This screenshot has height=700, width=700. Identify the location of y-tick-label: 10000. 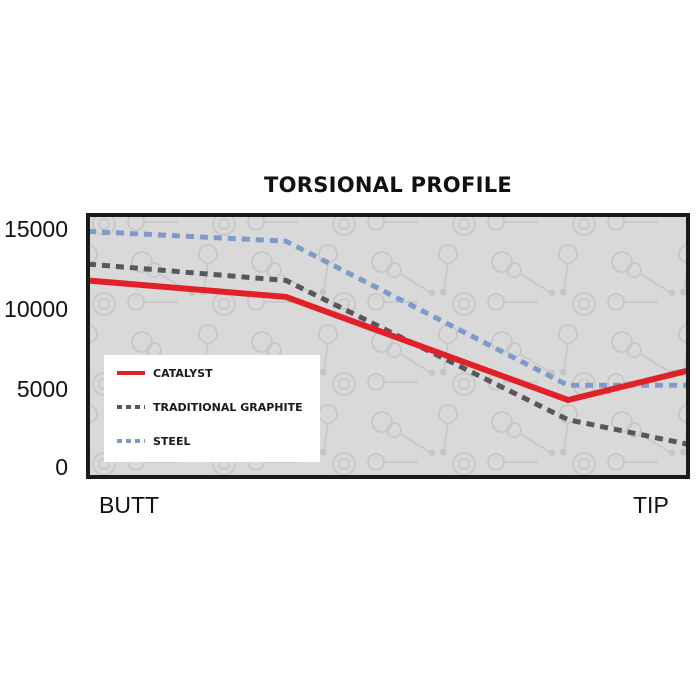
(36, 309).